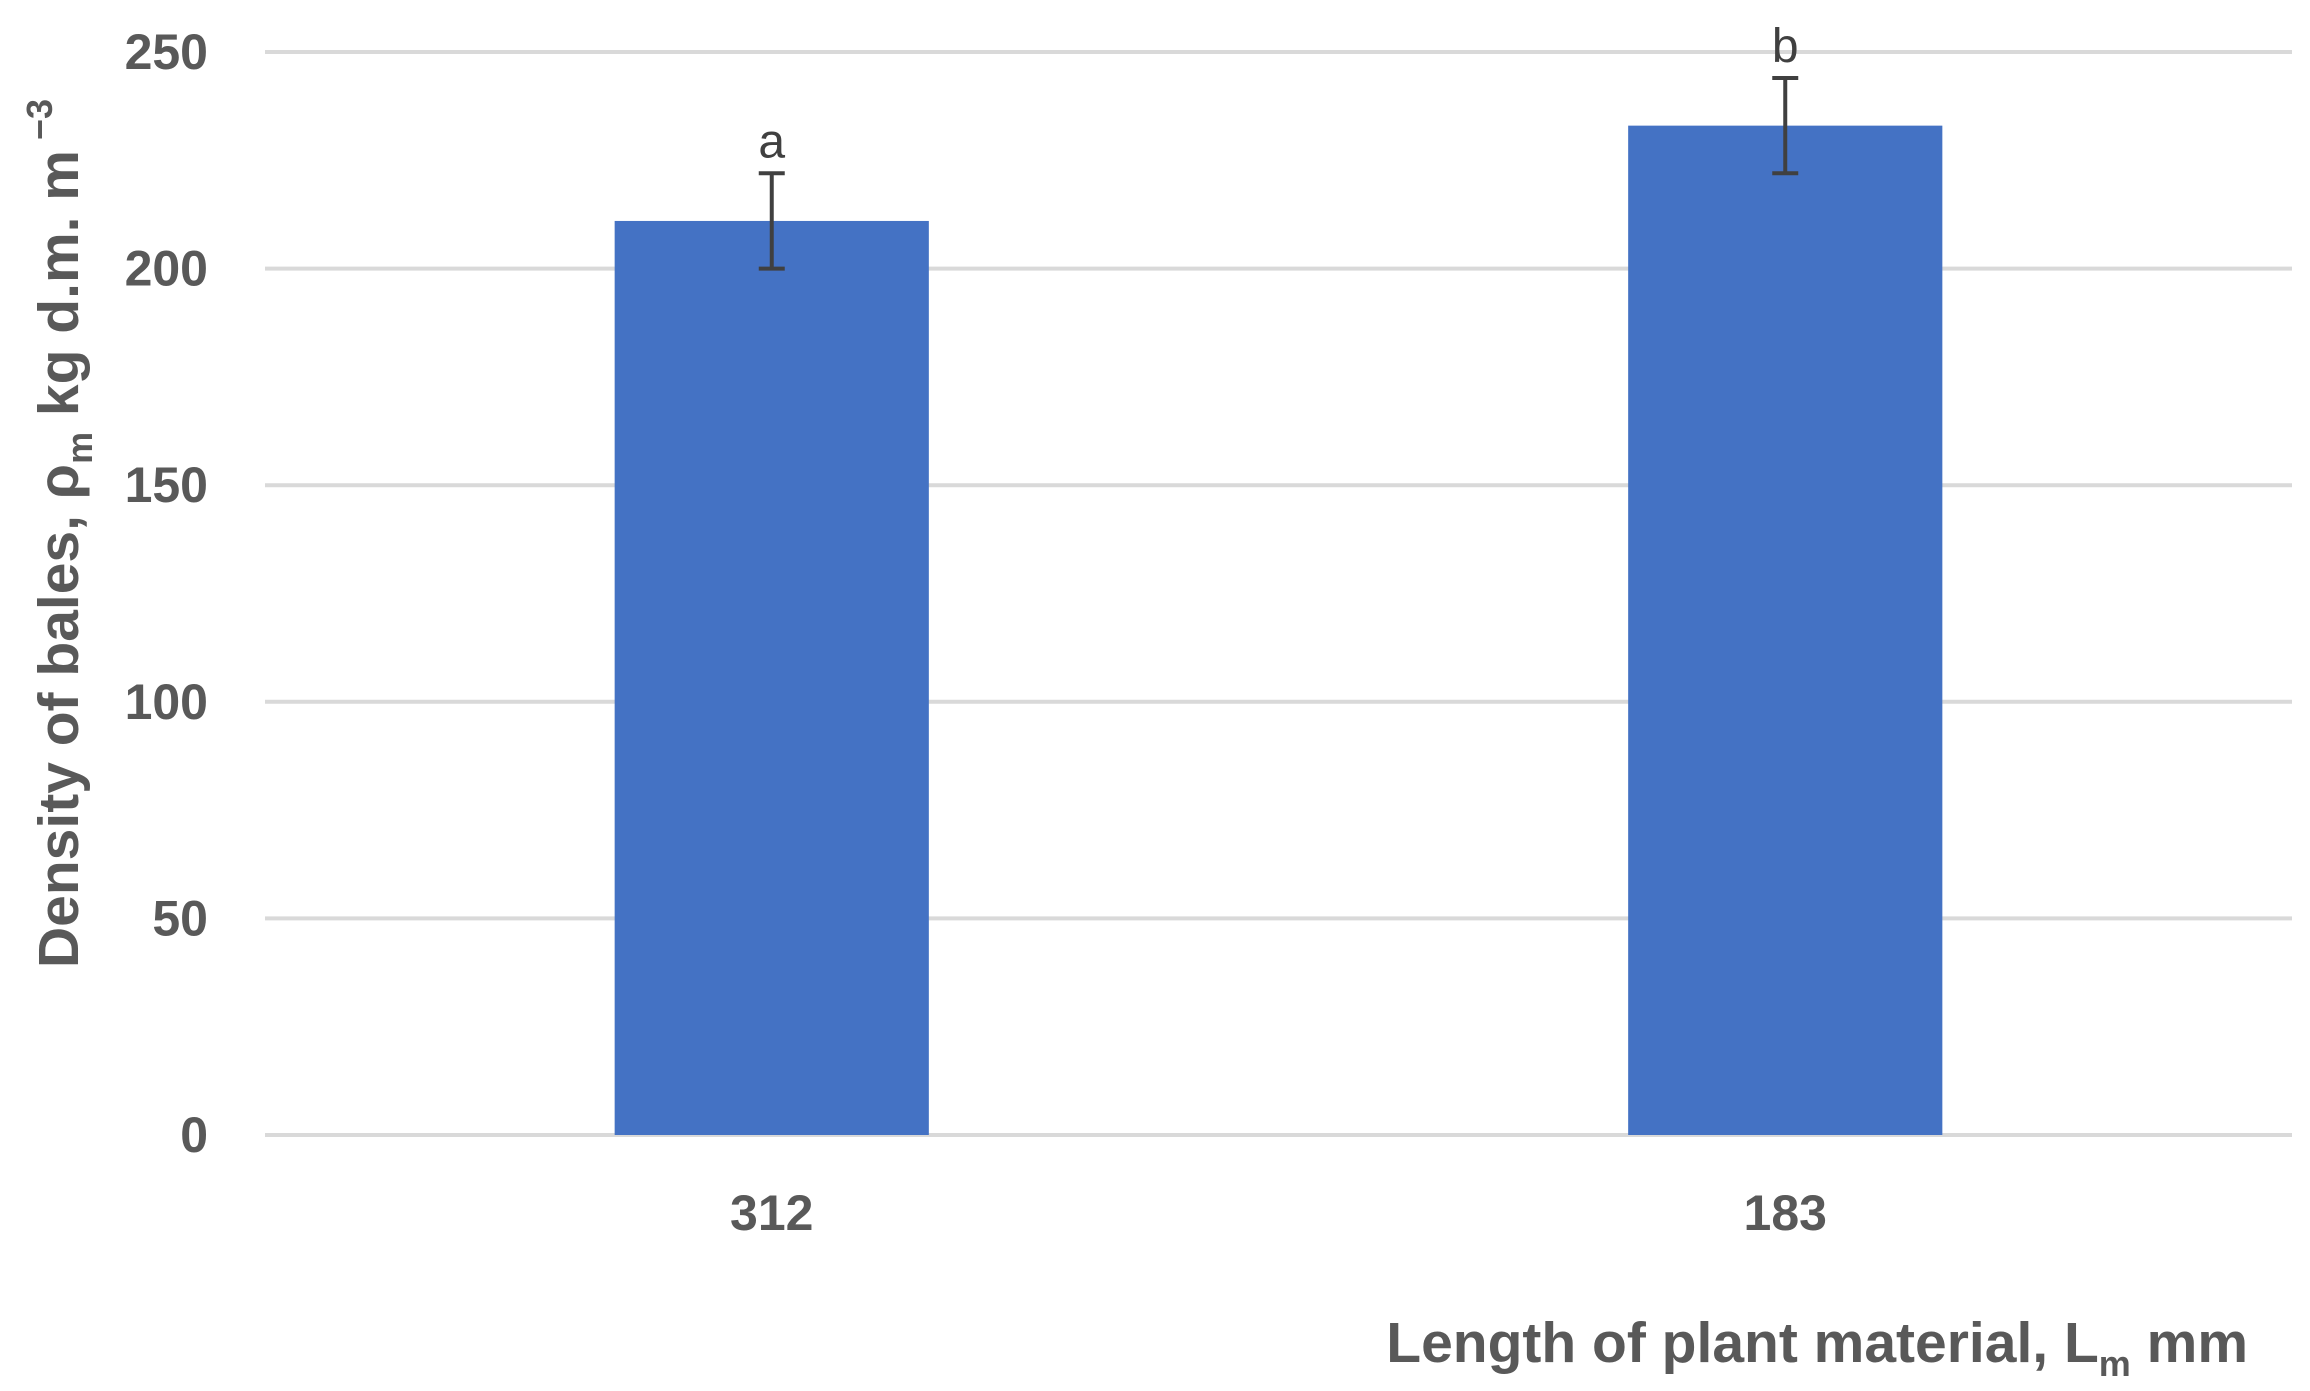 The width and height of the screenshot is (2310, 1391). Describe the element at coordinates (771, 141) in the screenshot. I see `data-label-a: a` at that location.